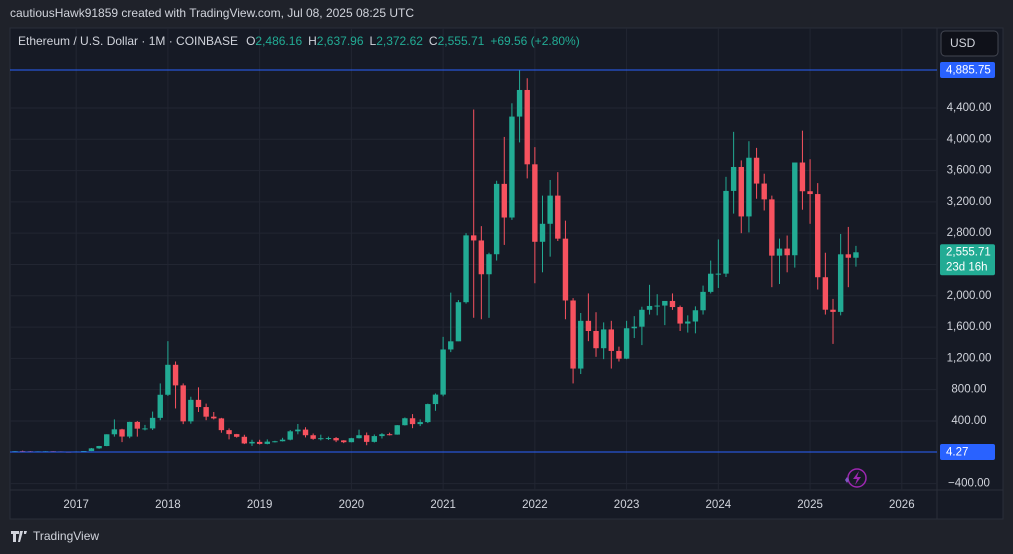  What do you see at coordinates (902, 505) in the screenshot?
I see `x-tick-label: 2026` at bounding box center [902, 505].